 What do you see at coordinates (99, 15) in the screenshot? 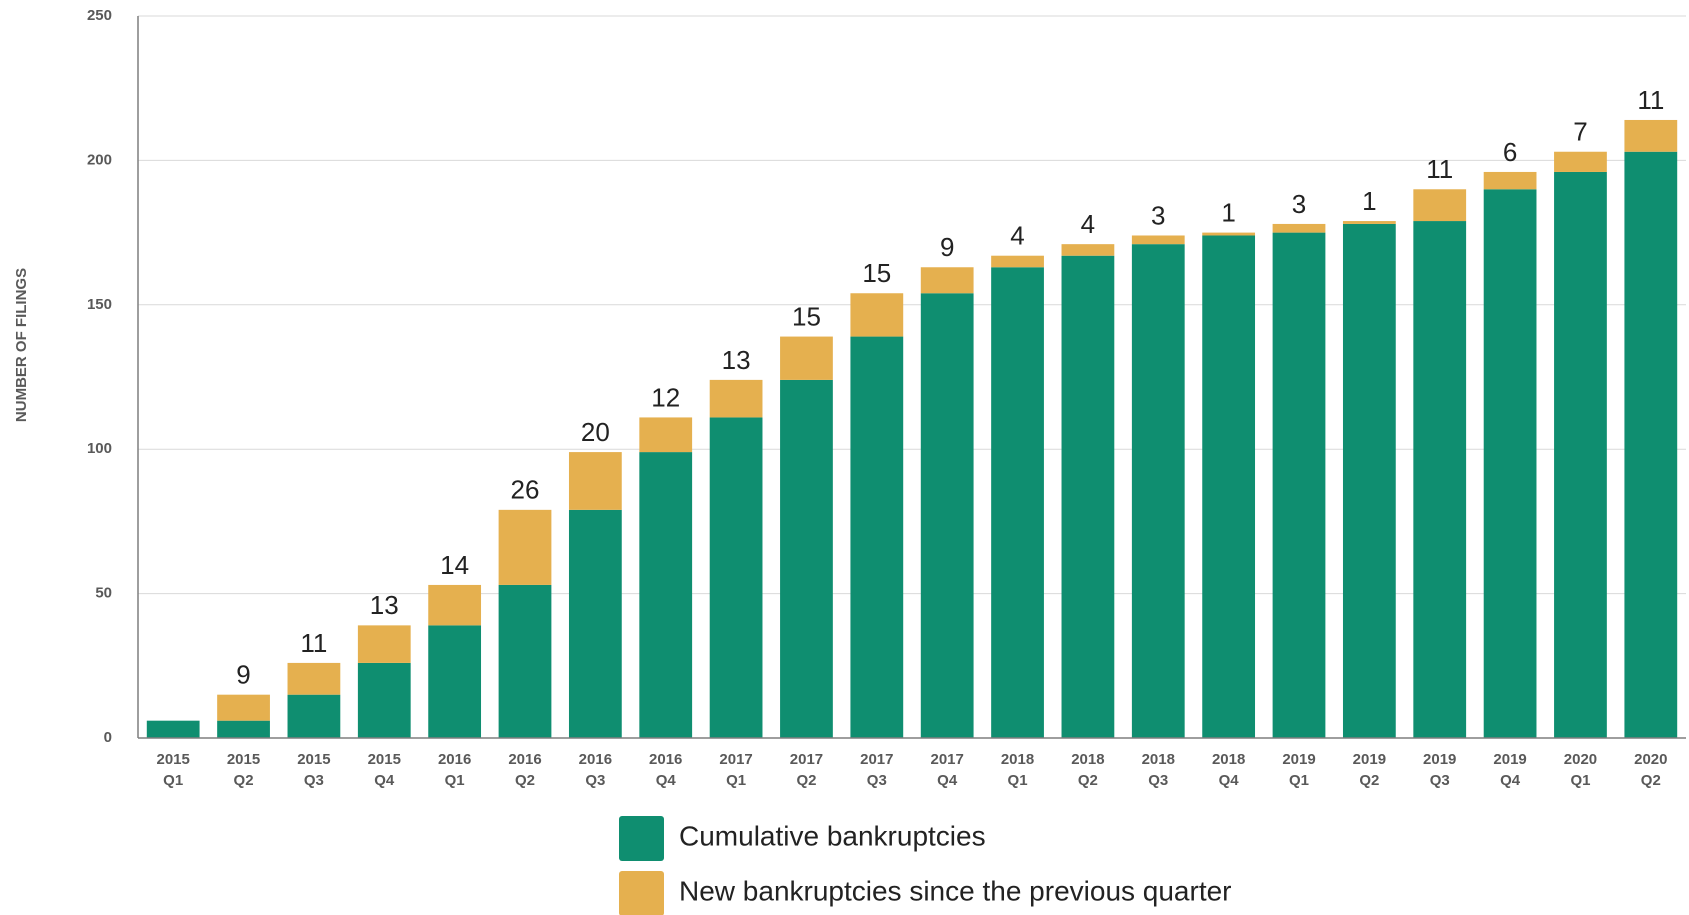
I see `y-tick-label: 250` at bounding box center [99, 15].